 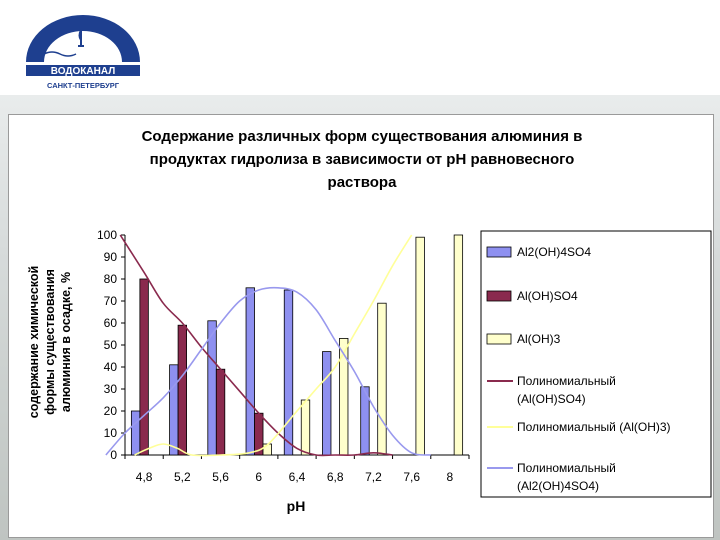 I want to click on y-axis-label-line-2: формы существования, so click(x=50, y=342).